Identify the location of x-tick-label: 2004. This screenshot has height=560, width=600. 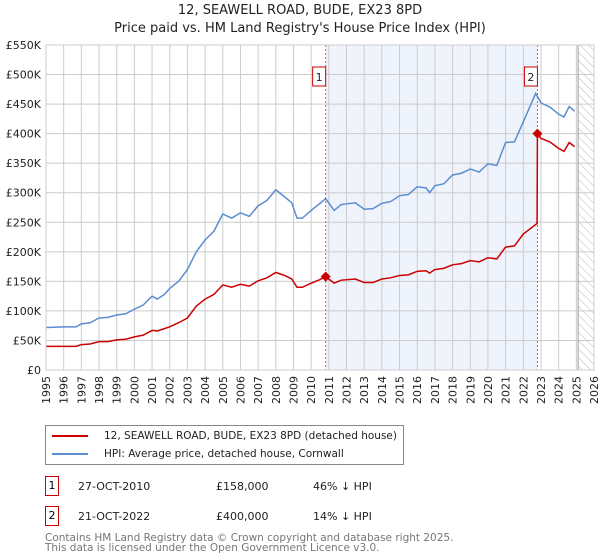
(205, 390).